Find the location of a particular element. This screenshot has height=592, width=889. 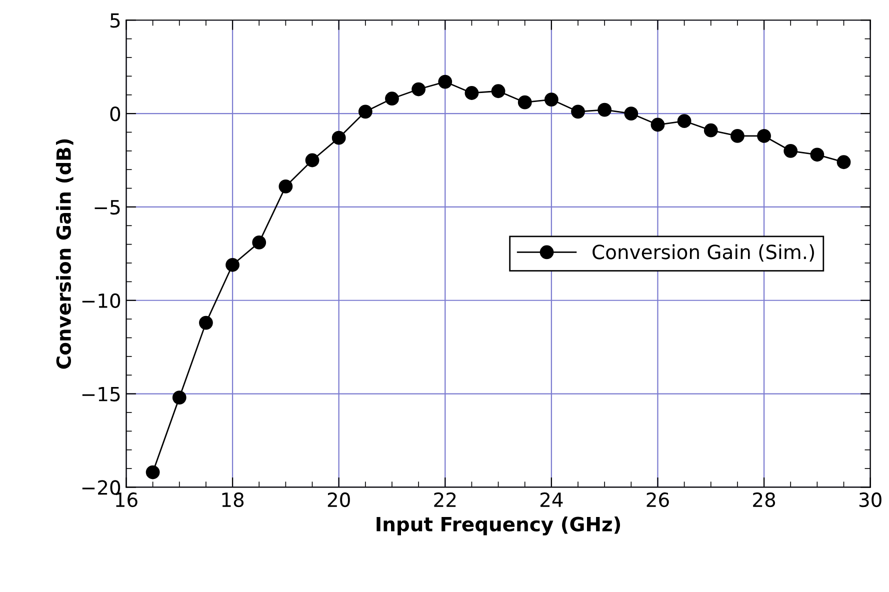

x-tick-label: 30 is located at coordinates (870, 500).